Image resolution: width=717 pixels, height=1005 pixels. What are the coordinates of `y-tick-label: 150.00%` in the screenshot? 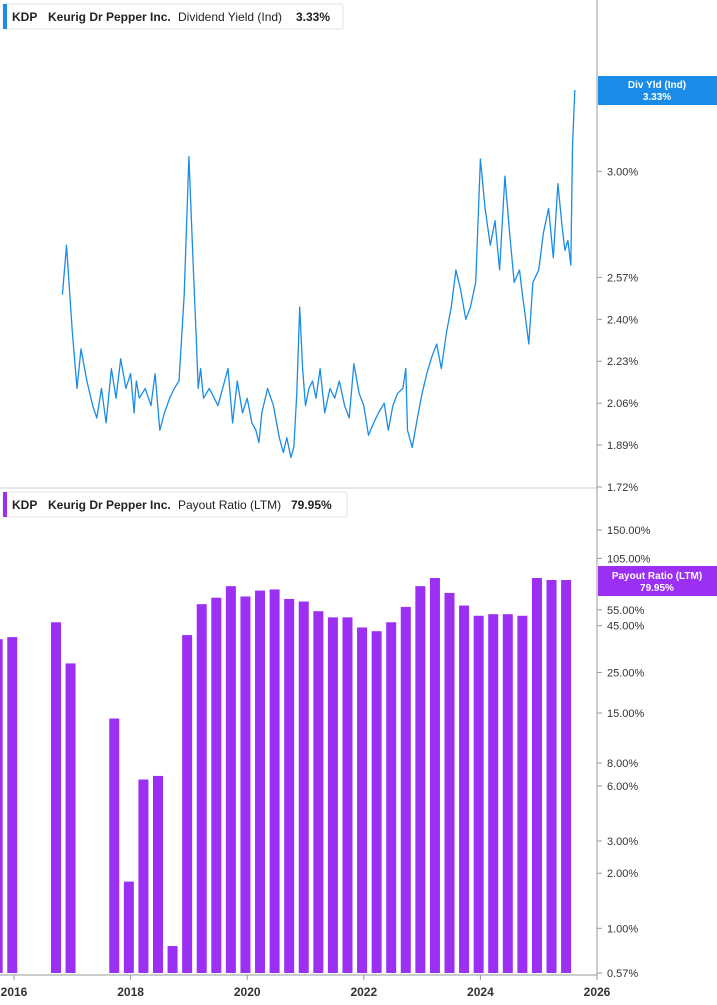 It's located at (629, 531).